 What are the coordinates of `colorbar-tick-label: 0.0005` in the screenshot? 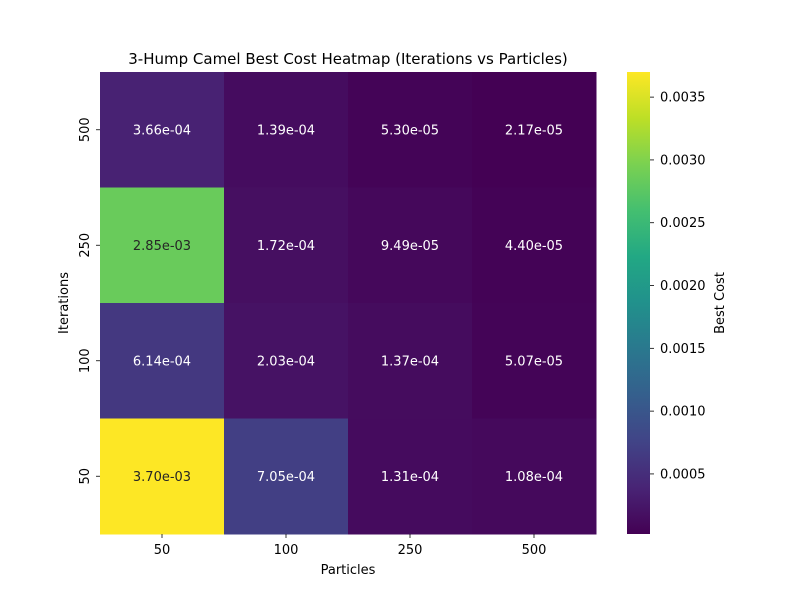 It's located at (683, 474).